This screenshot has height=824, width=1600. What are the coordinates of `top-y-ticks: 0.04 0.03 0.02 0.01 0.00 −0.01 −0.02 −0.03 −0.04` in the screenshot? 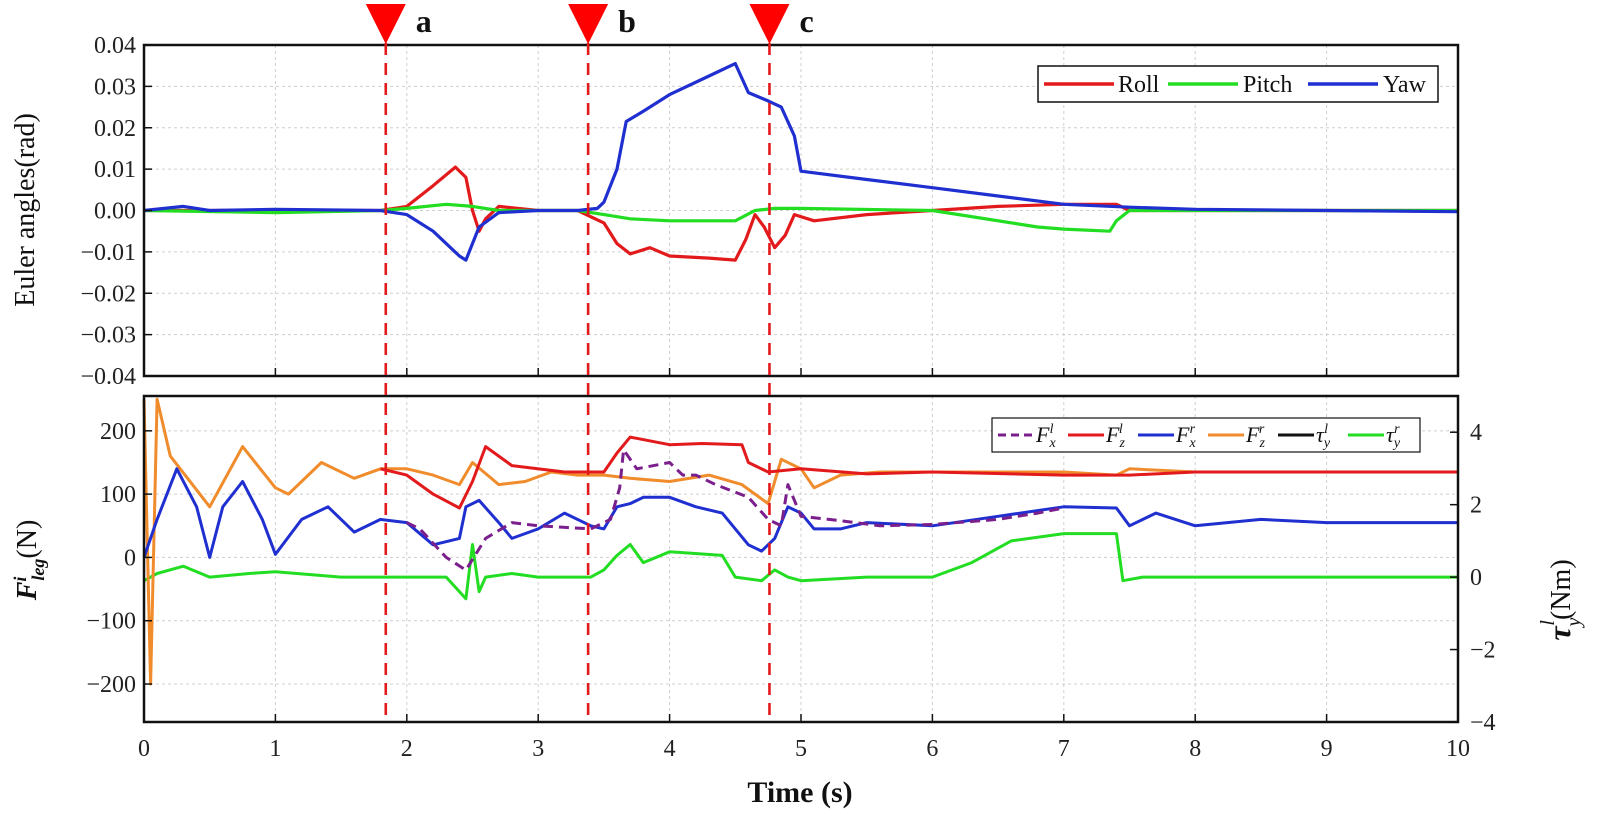 It's located at (116, 211).